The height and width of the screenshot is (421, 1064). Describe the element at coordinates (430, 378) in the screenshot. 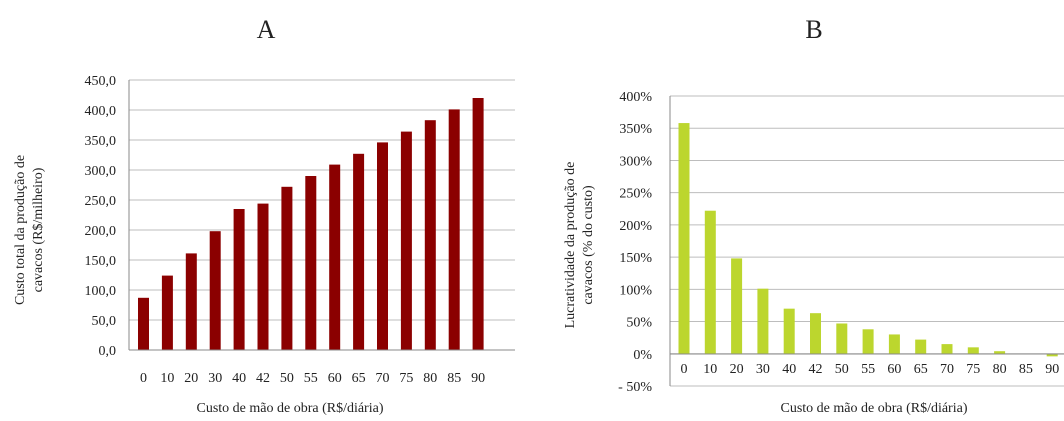

I see `a-x-tick-label: 80` at that location.